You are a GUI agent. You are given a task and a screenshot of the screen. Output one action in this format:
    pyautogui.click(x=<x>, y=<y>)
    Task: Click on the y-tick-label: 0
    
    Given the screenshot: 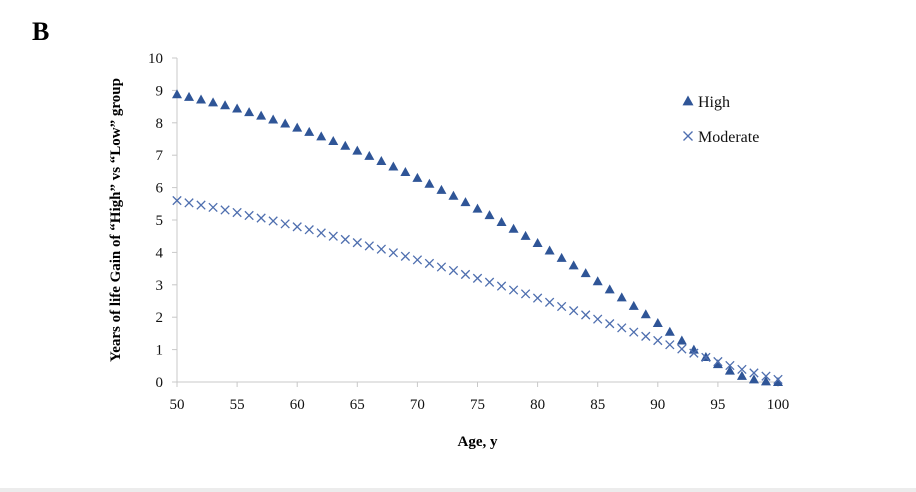 What is the action you would take?
    pyautogui.click(x=160, y=383)
    